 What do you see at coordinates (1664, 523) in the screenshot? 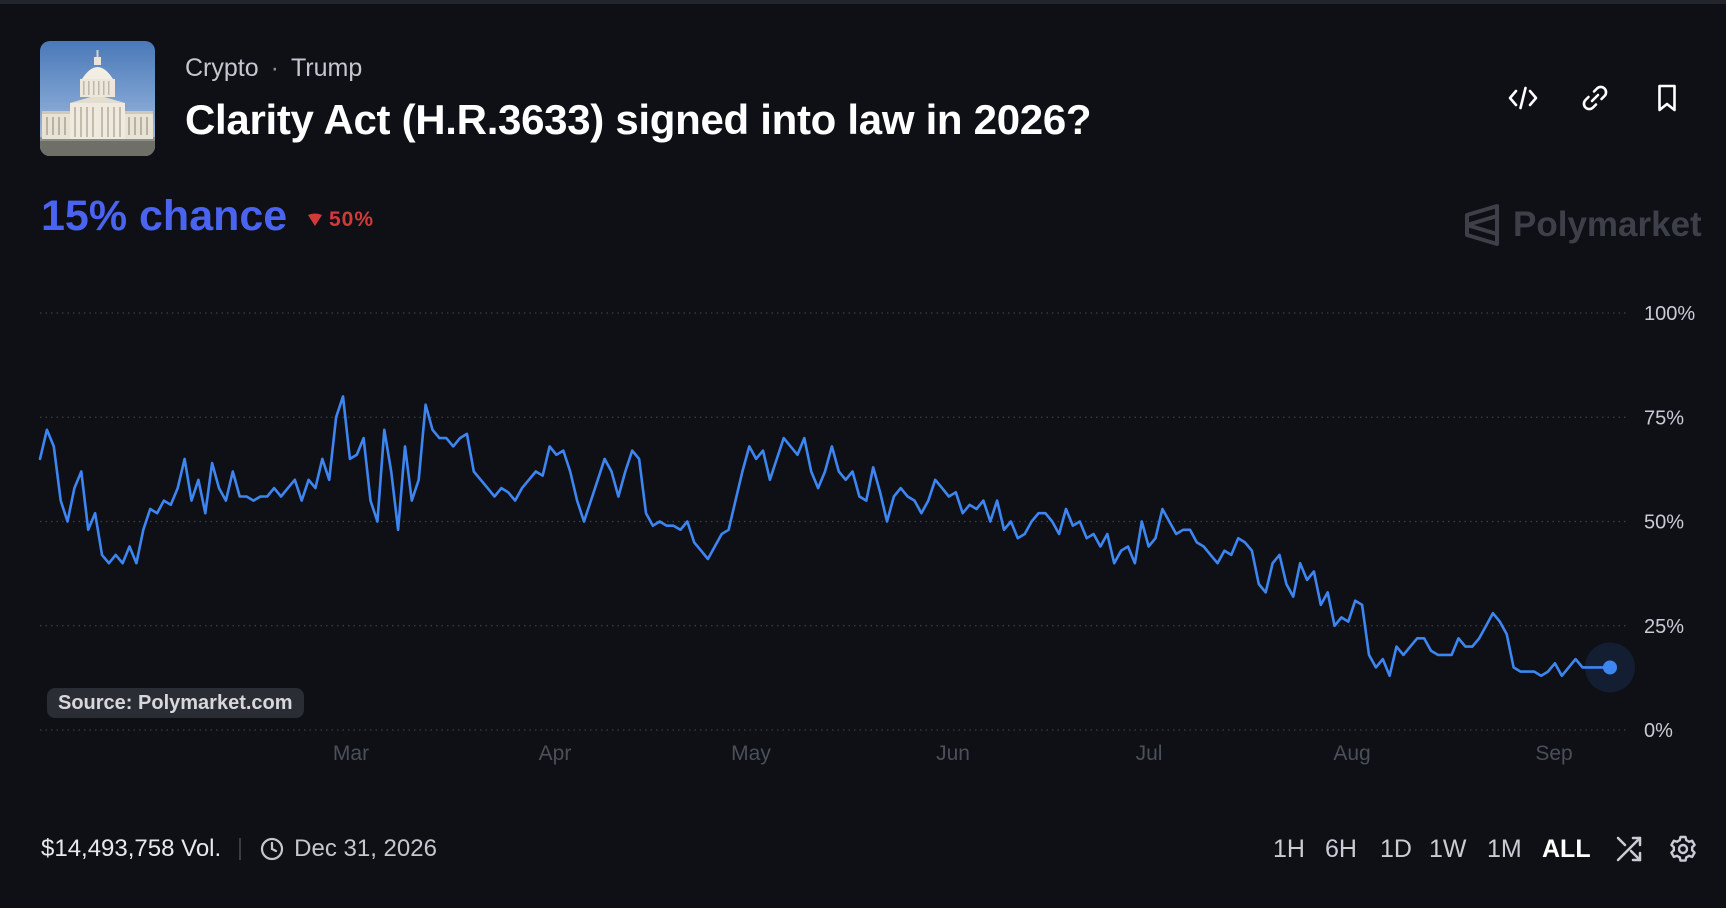
I see `y-tick-label: 50%` at bounding box center [1664, 523].